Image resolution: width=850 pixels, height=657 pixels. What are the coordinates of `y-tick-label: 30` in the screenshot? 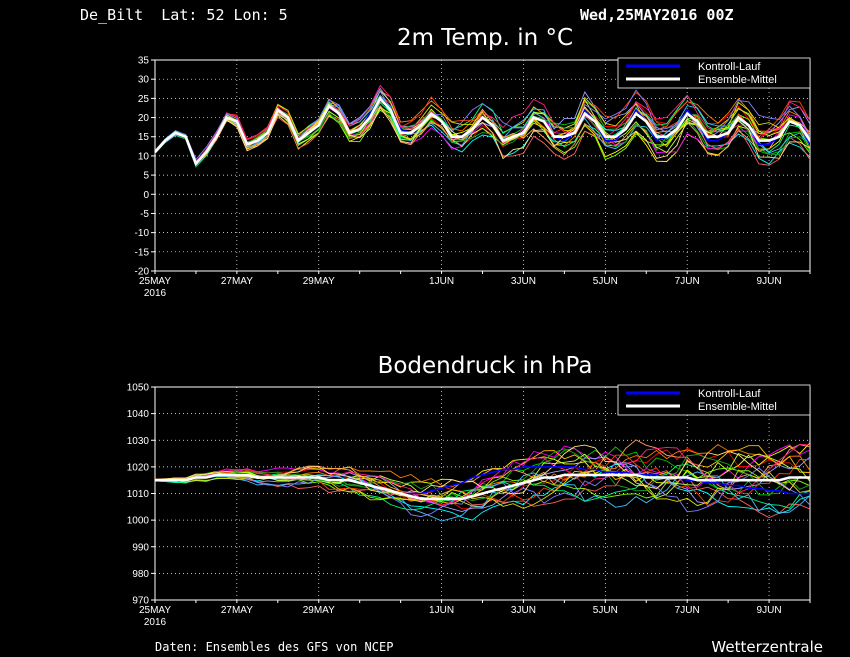 It's located at (144, 80).